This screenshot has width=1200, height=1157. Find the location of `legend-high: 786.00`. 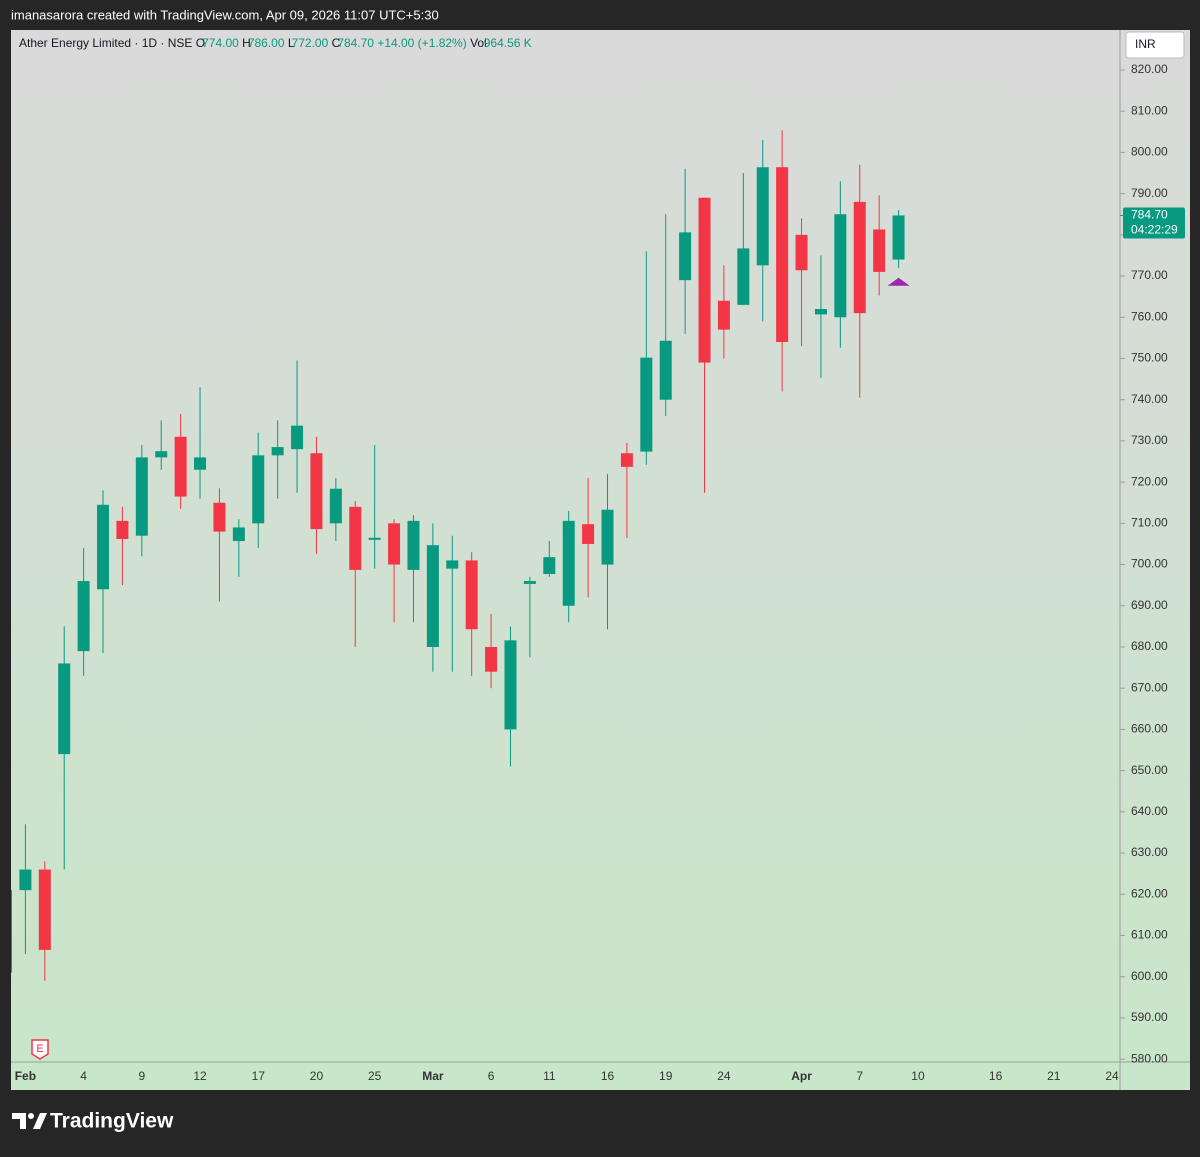

legend-high: 786.00 is located at coordinates (266, 43).